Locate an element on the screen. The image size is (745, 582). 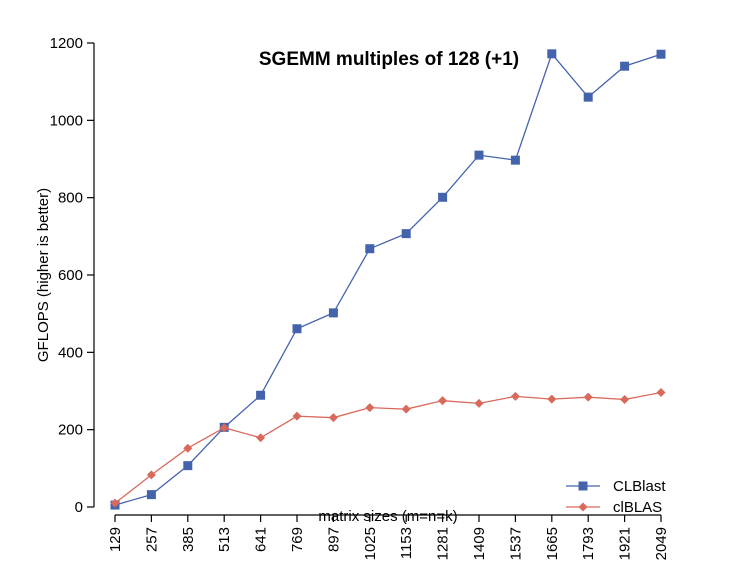
x-tick-label: 641 is located at coordinates (261, 539).